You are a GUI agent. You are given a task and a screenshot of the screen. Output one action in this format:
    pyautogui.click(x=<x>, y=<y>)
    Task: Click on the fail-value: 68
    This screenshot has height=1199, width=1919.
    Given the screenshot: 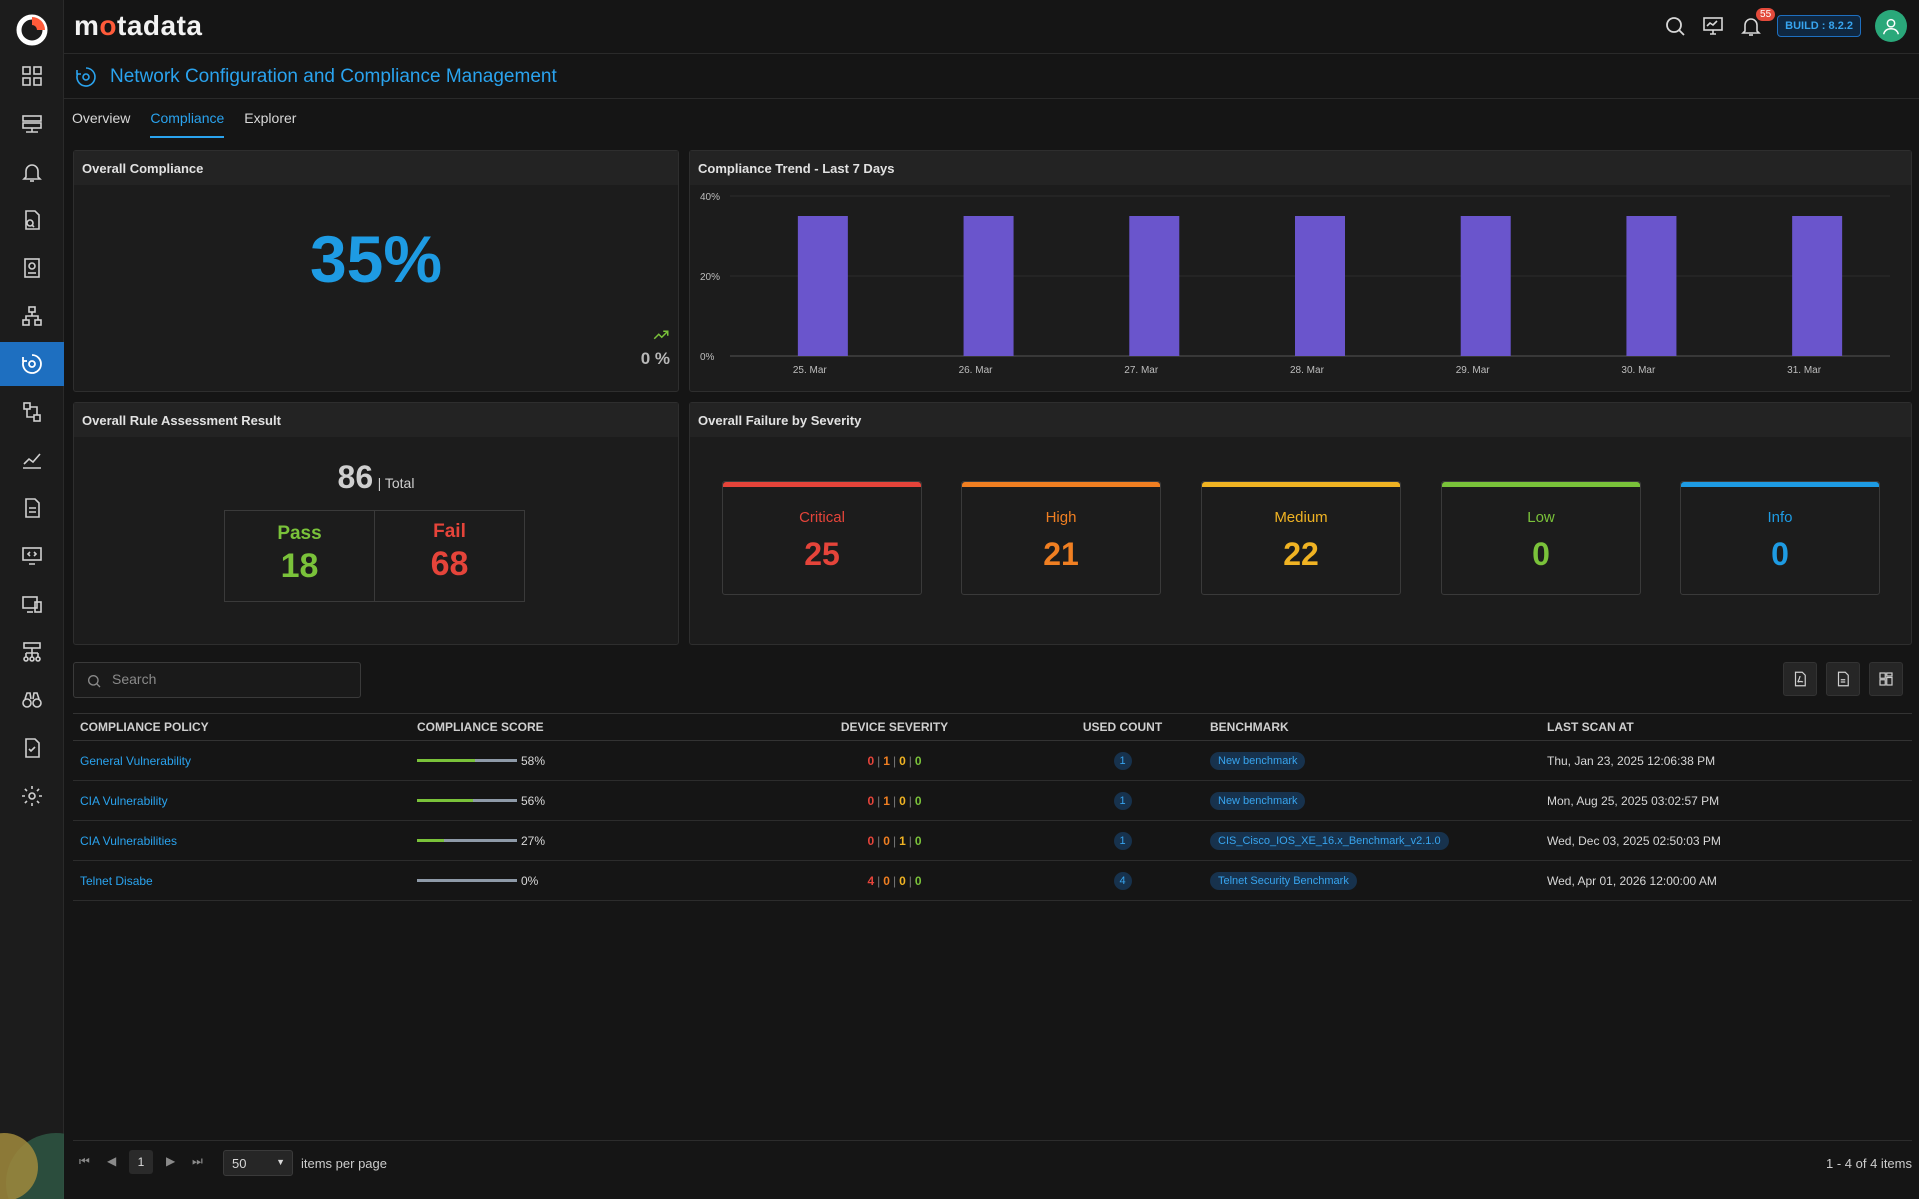 What is the action you would take?
    pyautogui.click(x=449, y=564)
    